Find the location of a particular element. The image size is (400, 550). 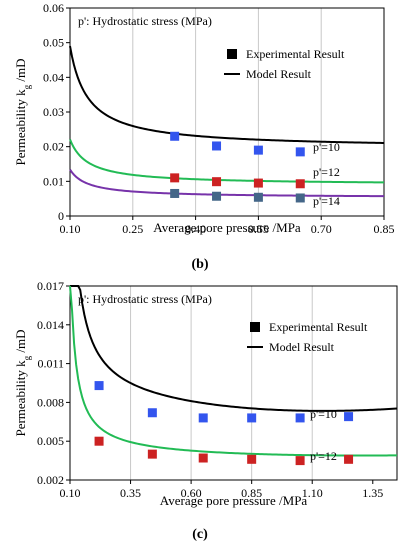

y-tick-label: 0.02 is located at coordinates (53, 147).